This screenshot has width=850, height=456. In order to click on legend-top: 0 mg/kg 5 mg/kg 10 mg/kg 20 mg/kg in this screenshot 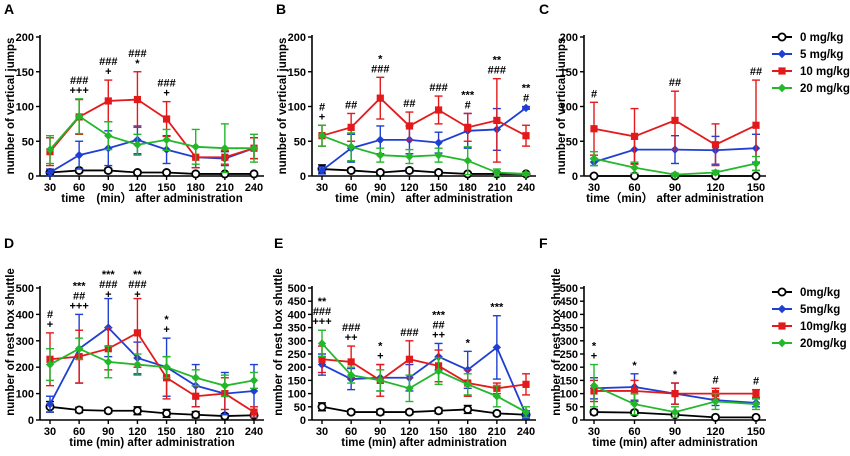, I will do `click(811, 63)`.